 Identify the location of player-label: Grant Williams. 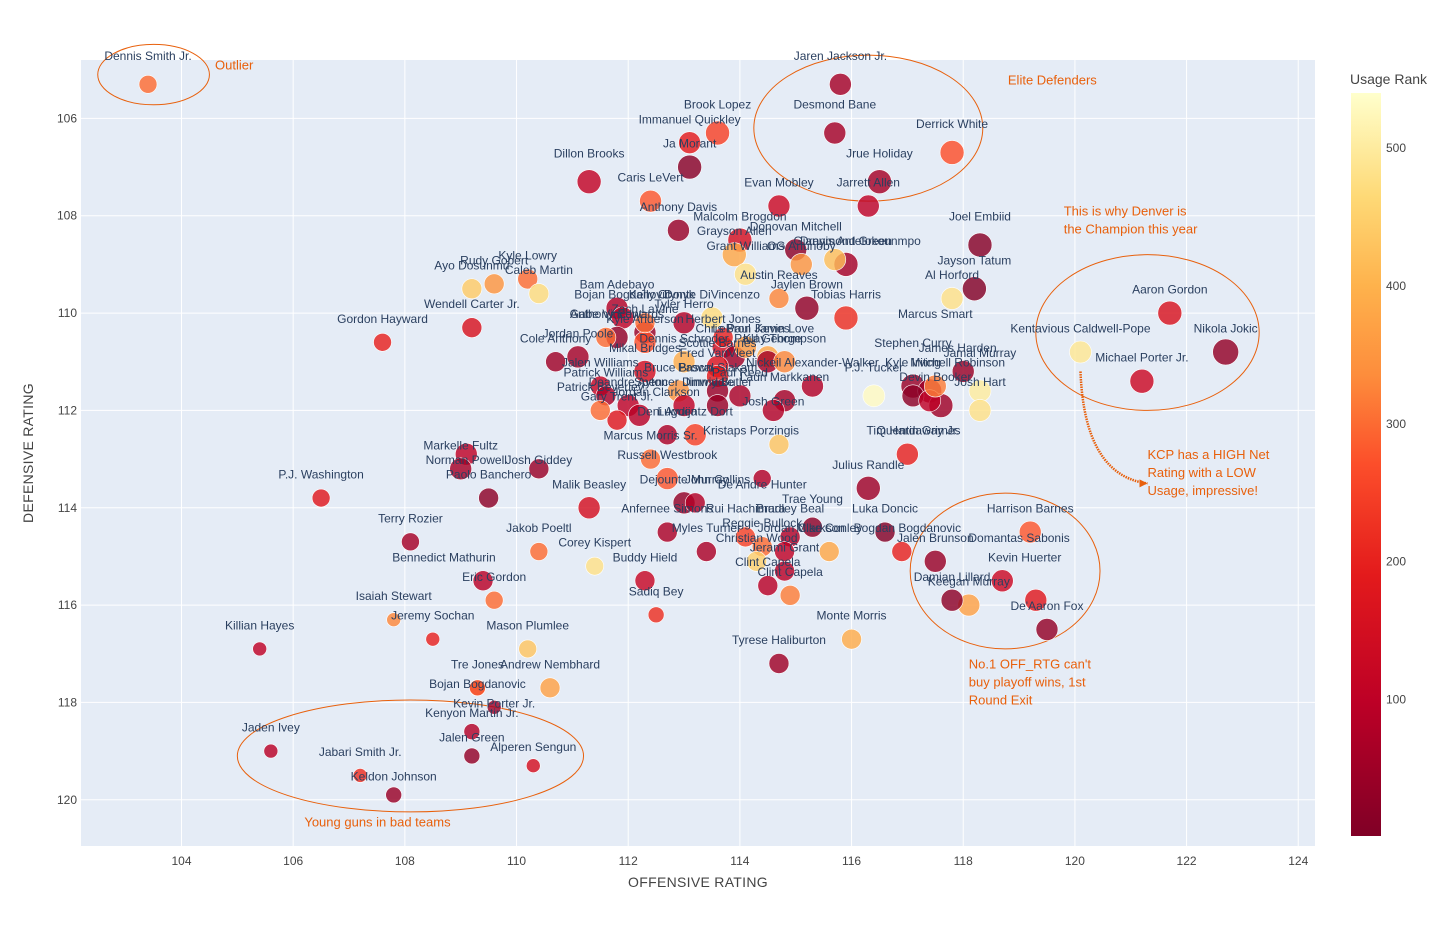
(745, 246).